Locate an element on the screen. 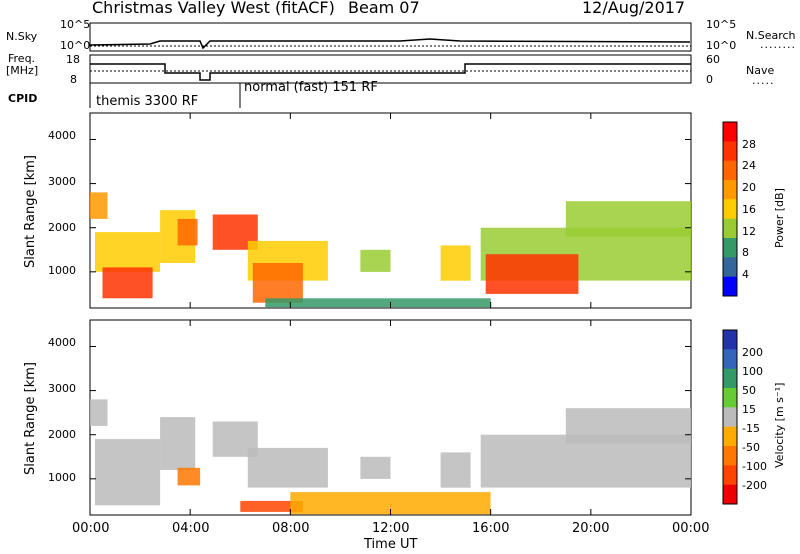 This screenshot has height=554, width=800. xtick-4: 16:00 is located at coordinates (491, 528).